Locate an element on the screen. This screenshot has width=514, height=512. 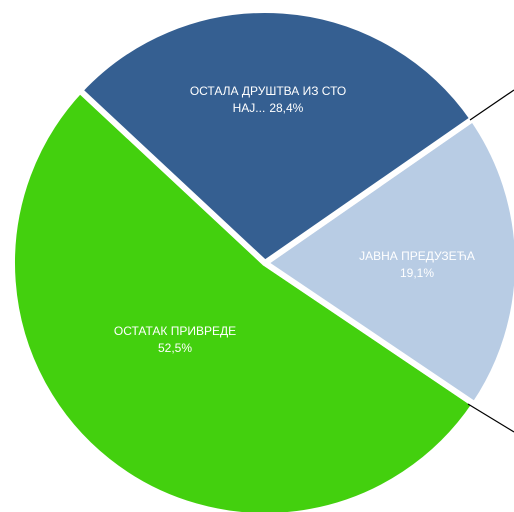
value-label: 28,4% is located at coordinates (286, 108).